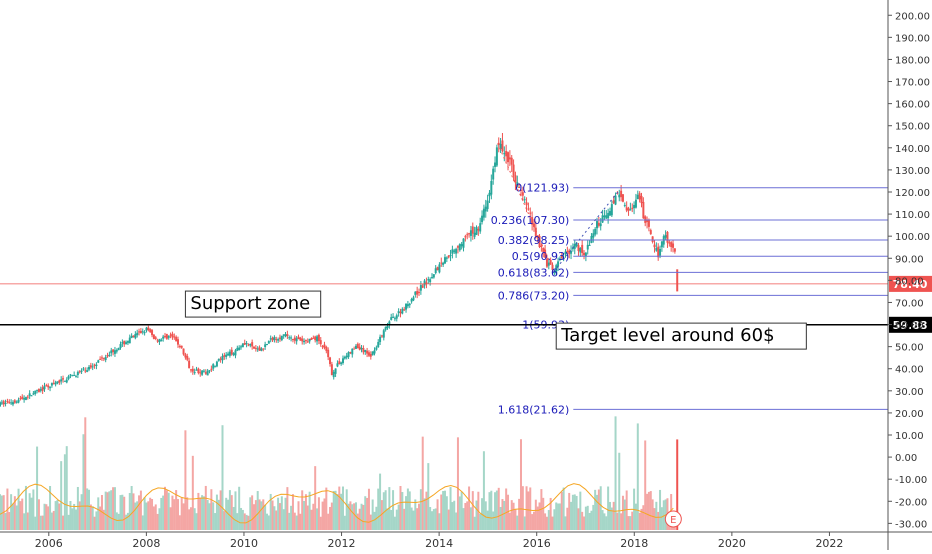  I want to click on x-tick-label: 2022, so click(829, 543).